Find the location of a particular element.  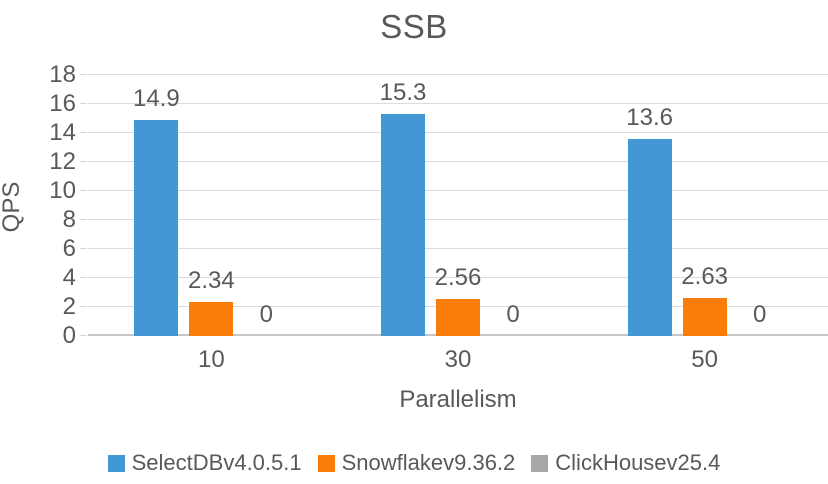

chart-title: SSB is located at coordinates (414, 26).